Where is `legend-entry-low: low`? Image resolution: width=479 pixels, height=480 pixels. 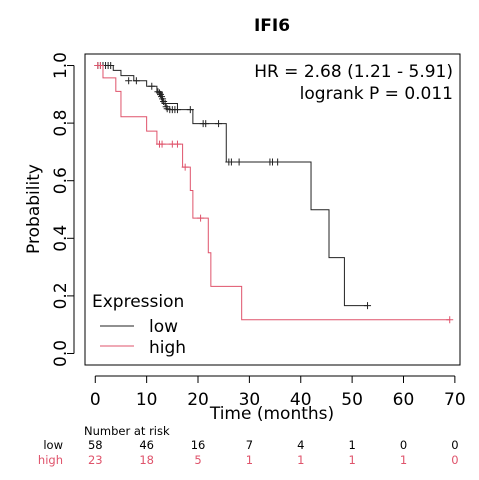
legend-entry-low: low is located at coordinates (163, 327).